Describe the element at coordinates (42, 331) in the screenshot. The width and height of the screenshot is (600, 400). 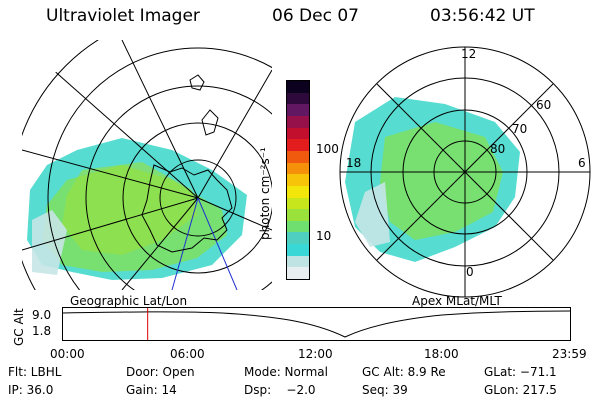
I see `altitude-ytick-low: 1.8` at that location.